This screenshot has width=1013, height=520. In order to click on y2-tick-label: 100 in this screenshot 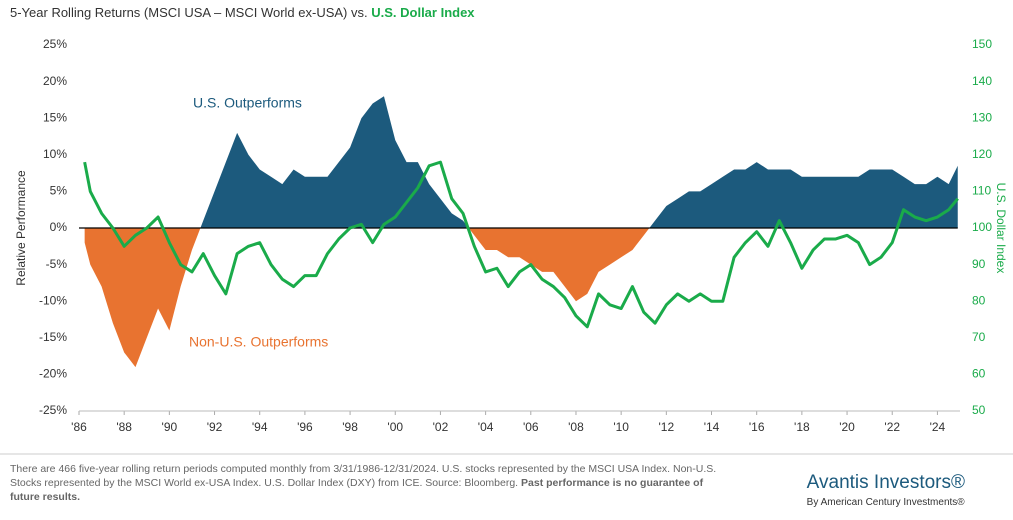, I will do `click(982, 227)`.